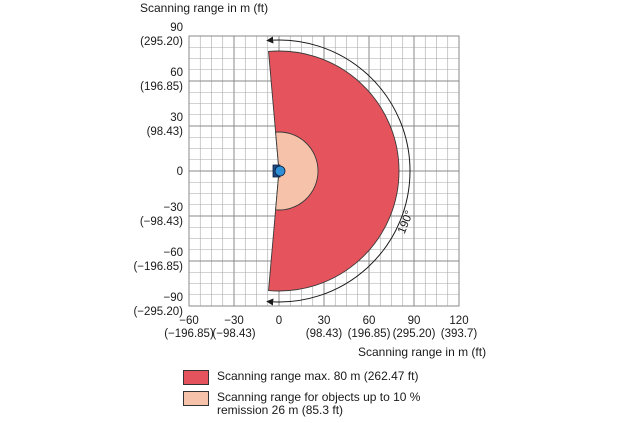 This screenshot has width=620, height=423. What do you see at coordinates (196, 398) in the screenshot?
I see `legend-swatch-remission-range` at bounding box center [196, 398].